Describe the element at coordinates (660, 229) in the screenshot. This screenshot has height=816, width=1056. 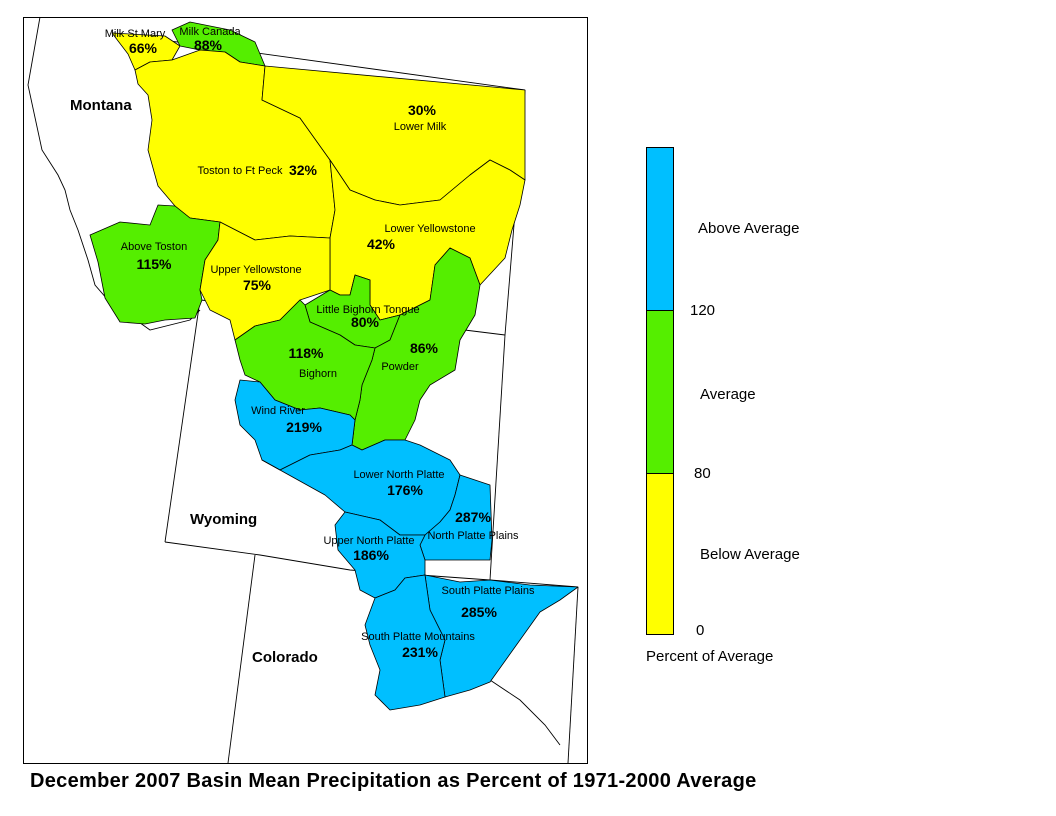
I see `legend-swatch-above` at that location.